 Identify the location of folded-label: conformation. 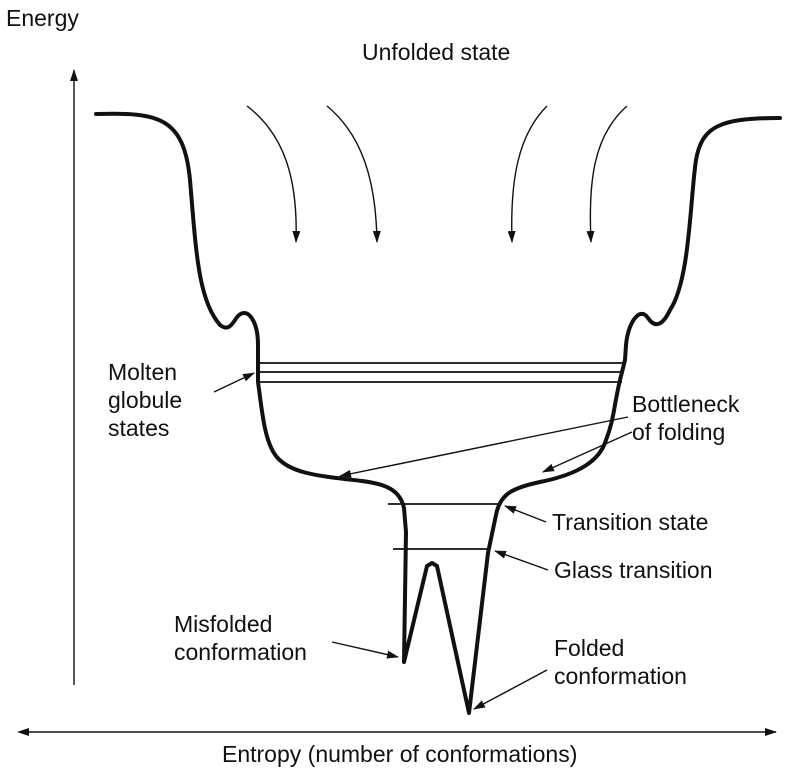
(620, 676).